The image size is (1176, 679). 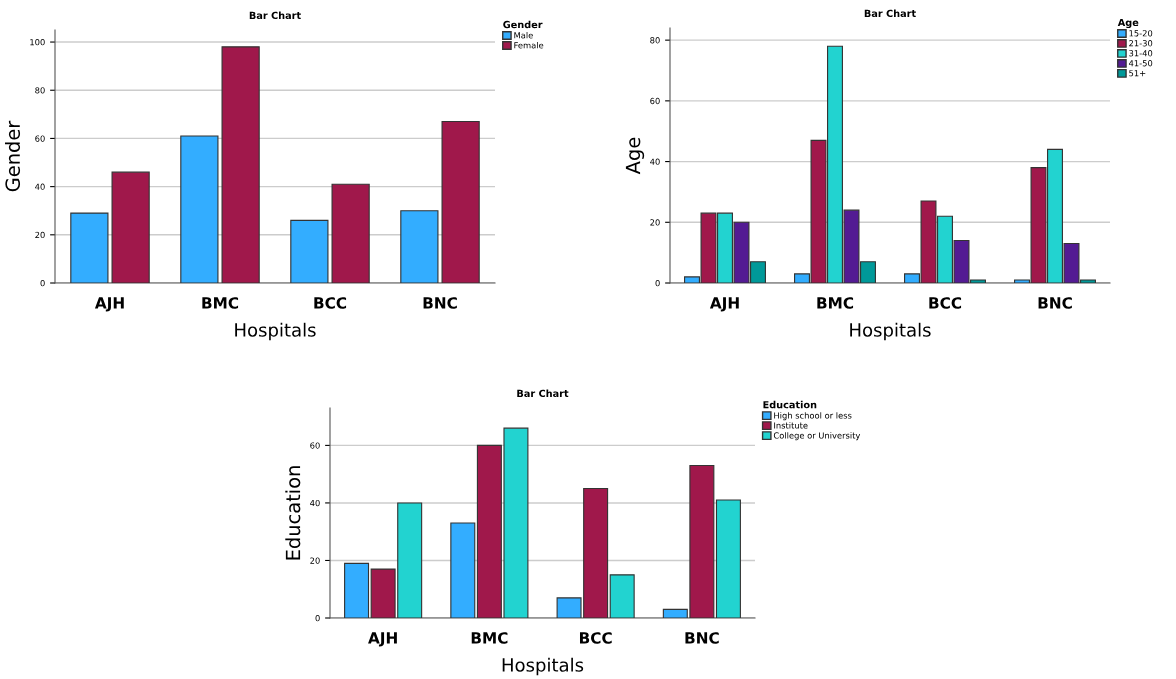 I want to click on legend-label: 41-50, so click(x=1140, y=63).